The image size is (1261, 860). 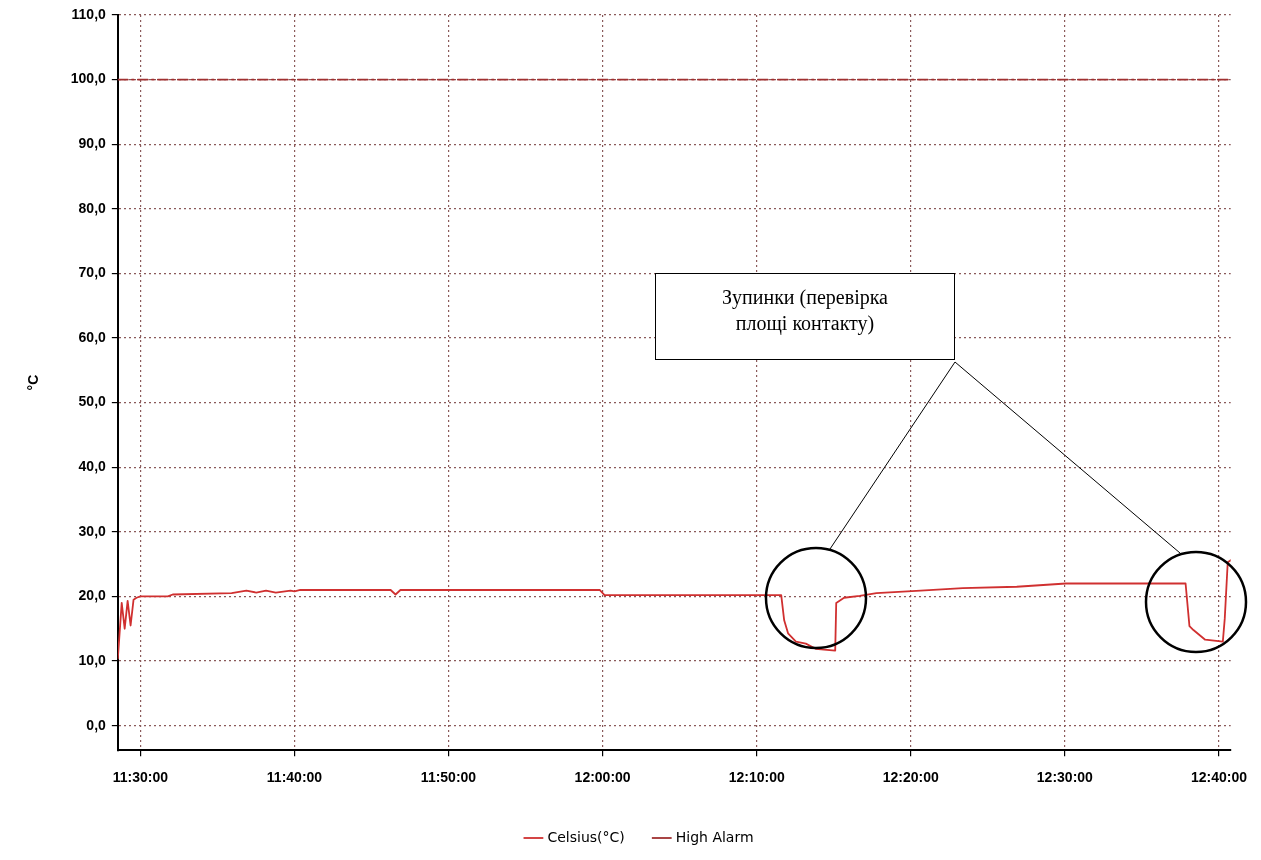 What do you see at coordinates (294, 777) in the screenshot?
I see `x-tick-label: 11:40:00` at bounding box center [294, 777].